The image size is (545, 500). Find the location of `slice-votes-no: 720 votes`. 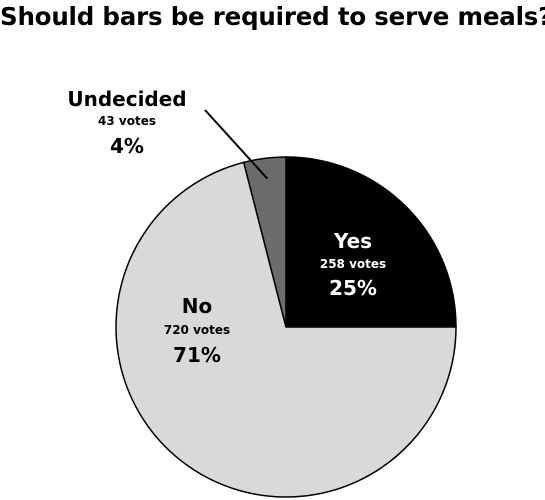

slice-votes-no: 720 votes is located at coordinates (197, 330).